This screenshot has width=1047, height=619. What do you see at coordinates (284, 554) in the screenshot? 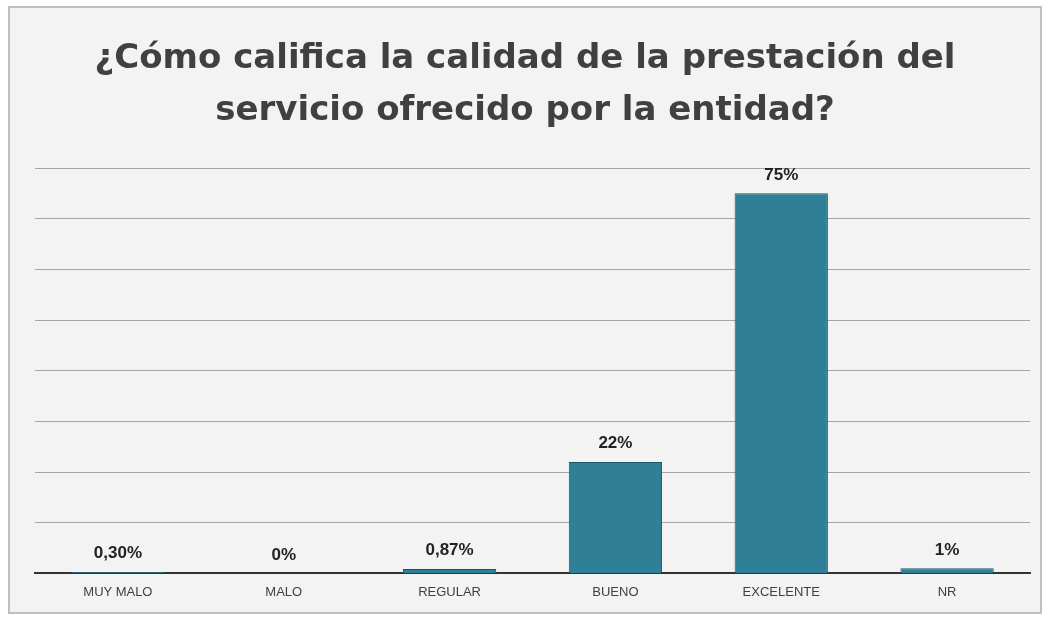
I see `data-label: 0%` at bounding box center [284, 554].